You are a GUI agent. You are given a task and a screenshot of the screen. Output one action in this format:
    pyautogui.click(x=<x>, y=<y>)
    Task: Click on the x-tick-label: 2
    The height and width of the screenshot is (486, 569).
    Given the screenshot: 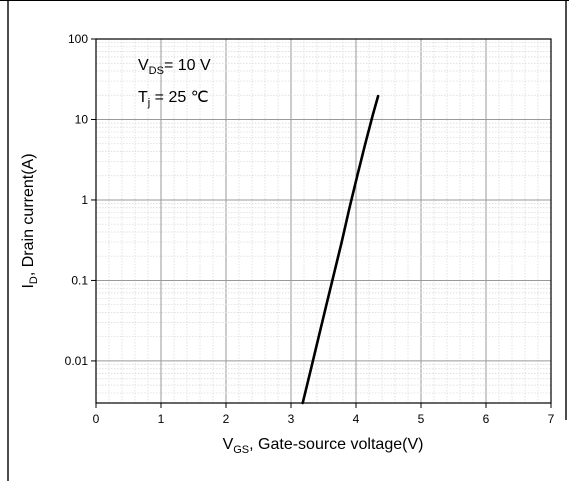 What is the action you would take?
    pyautogui.click(x=226, y=419)
    